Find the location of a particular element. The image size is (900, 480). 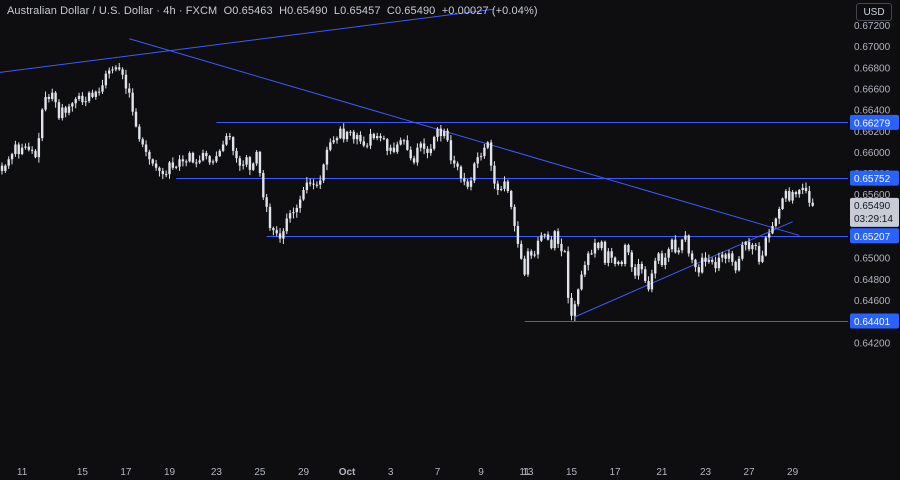

time-axis-label: 13 is located at coordinates (528, 472).